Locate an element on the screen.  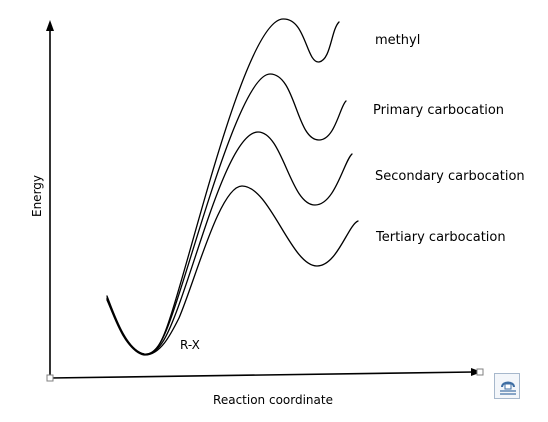
layout-options-button is located at coordinates (507, 386).